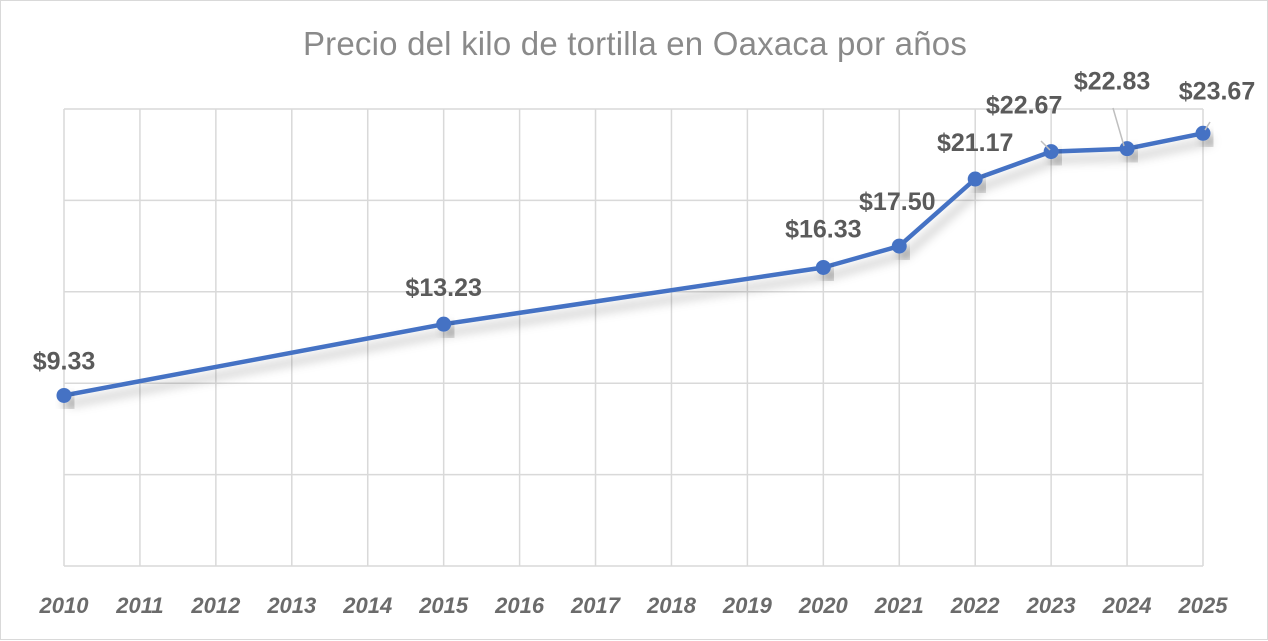 Image resolution: width=1268 pixels, height=641 pixels. What do you see at coordinates (671, 605) in the screenshot?
I see `x-tick-label: 2018` at bounding box center [671, 605].